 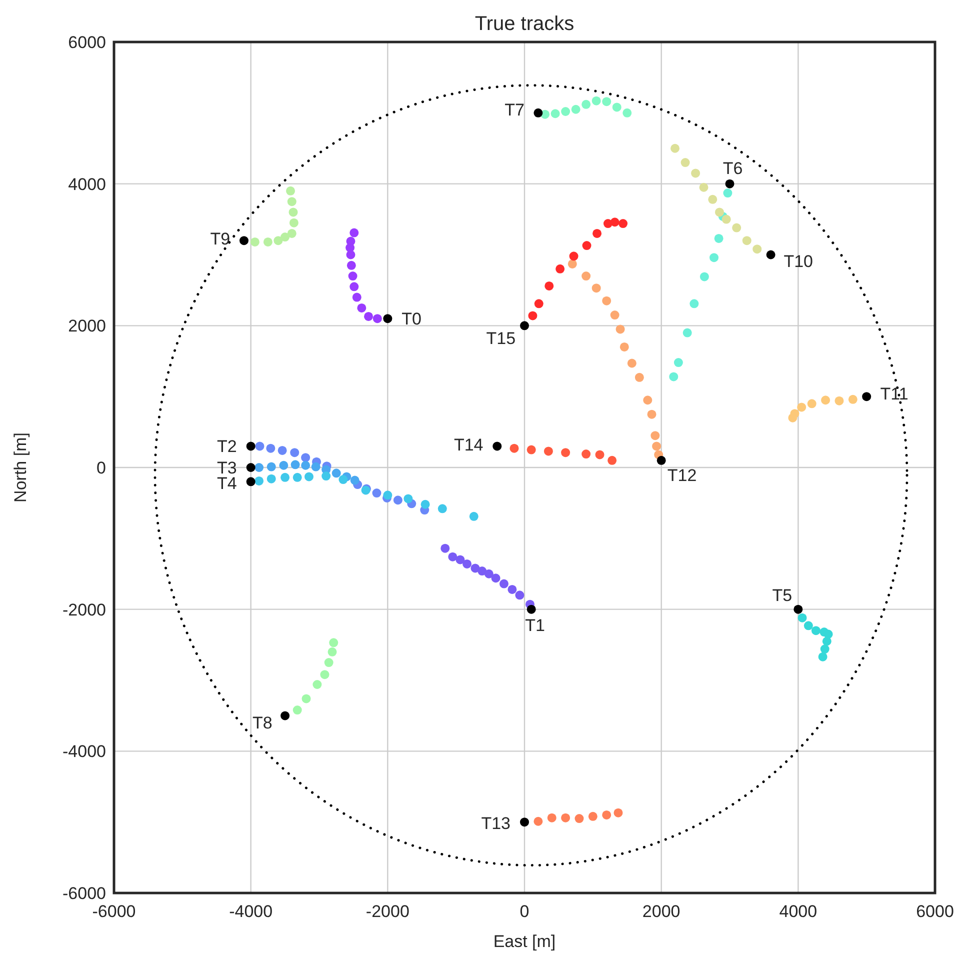 What do you see at coordinates (535, 625) in the screenshot?
I see `series-label: T1` at bounding box center [535, 625].